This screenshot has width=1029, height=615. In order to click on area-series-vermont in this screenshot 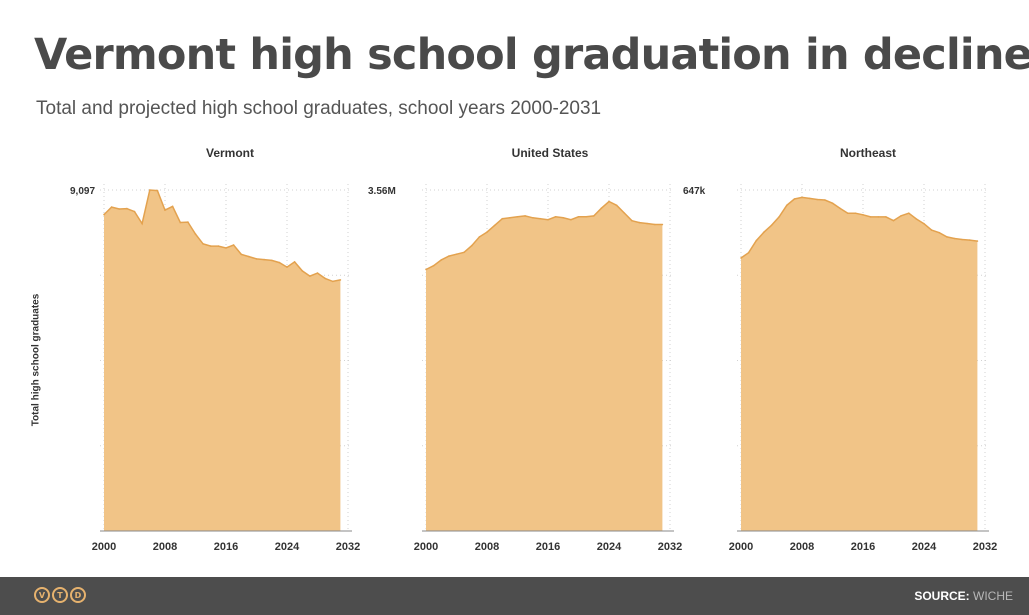, I will do `click(222, 360)`.